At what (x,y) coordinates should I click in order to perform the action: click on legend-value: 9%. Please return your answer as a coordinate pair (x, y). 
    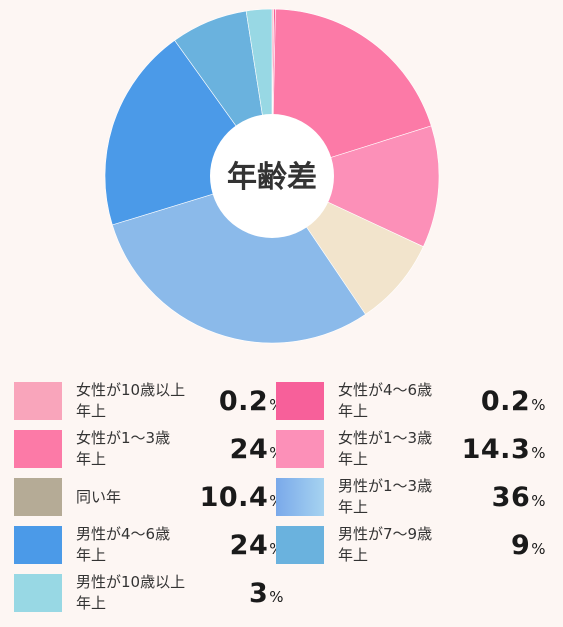
    Looking at the image, I should click on (528, 545).